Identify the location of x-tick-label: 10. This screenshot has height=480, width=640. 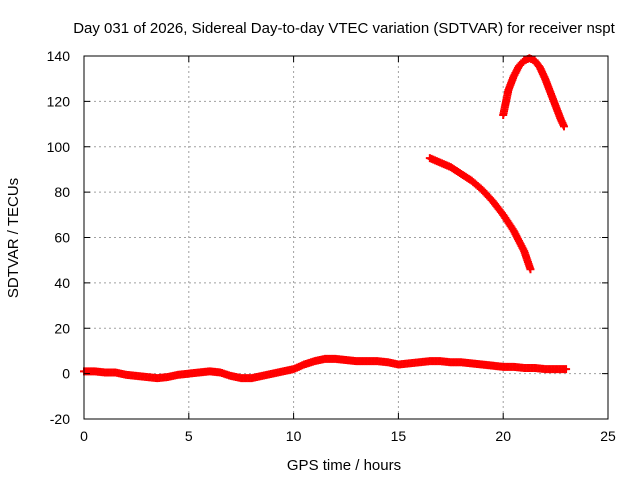
(294, 436).